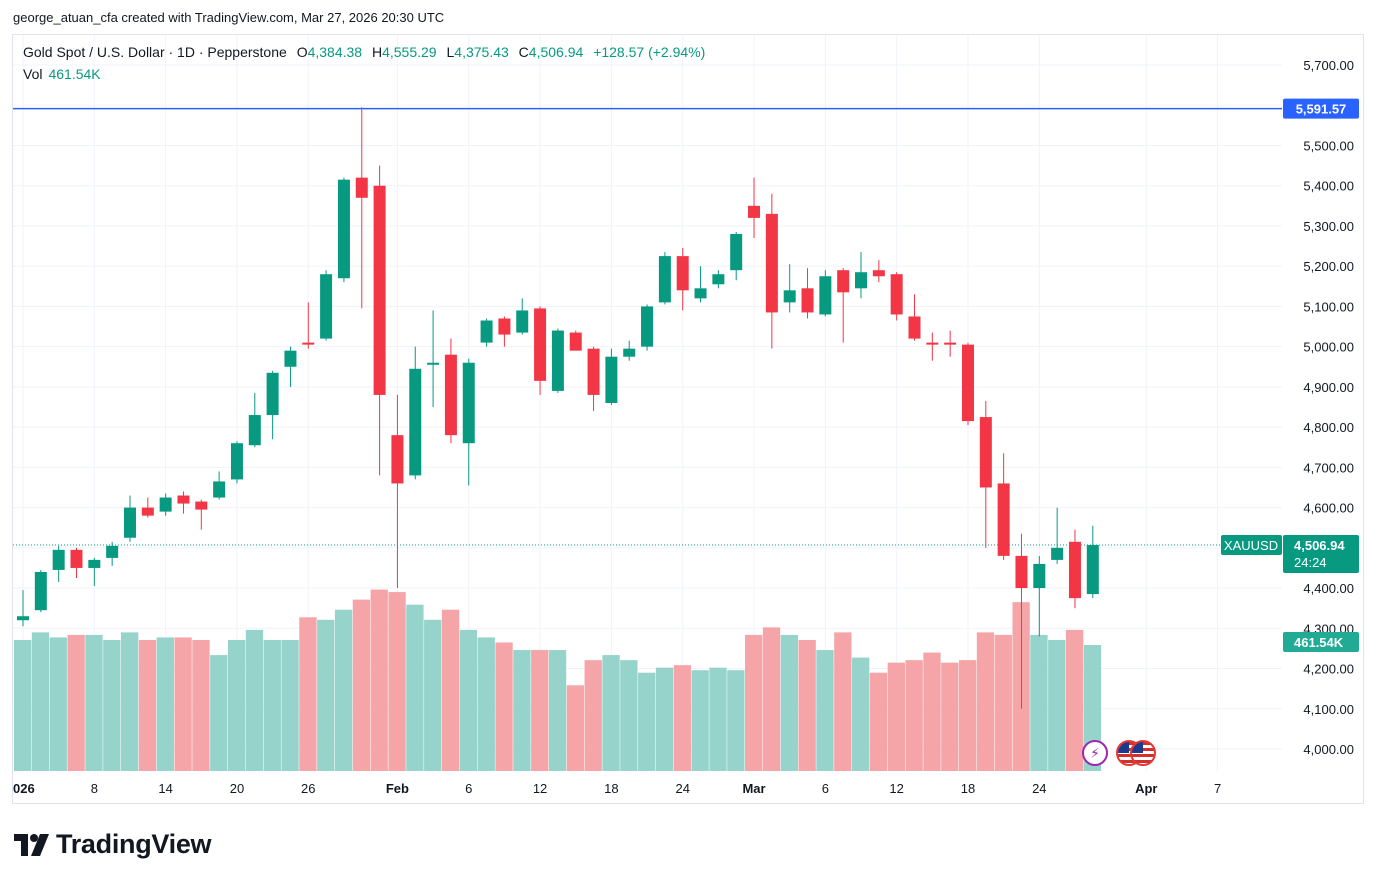 The height and width of the screenshot is (881, 1378). What do you see at coordinates (896, 788) in the screenshot?
I see `time-axis-label: 12` at bounding box center [896, 788].